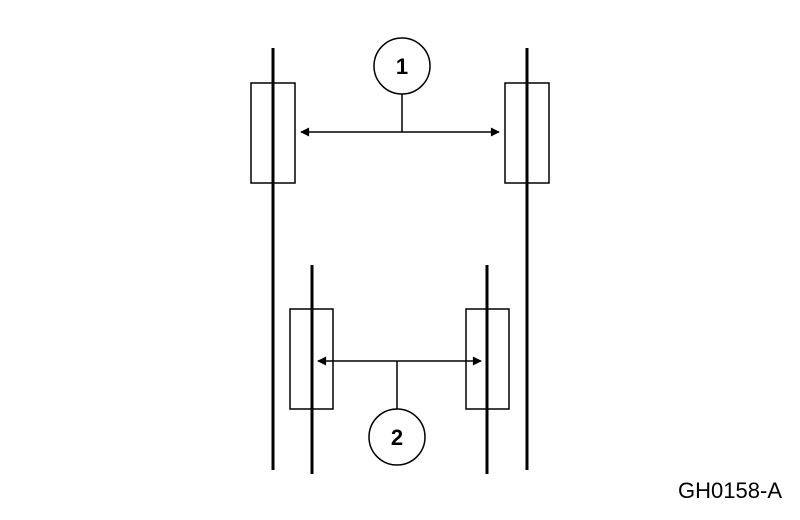  What do you see at coordinates (397, 437) in the screenshot?
I see `callout-2-label: 2` at bounding box center [397, 437].